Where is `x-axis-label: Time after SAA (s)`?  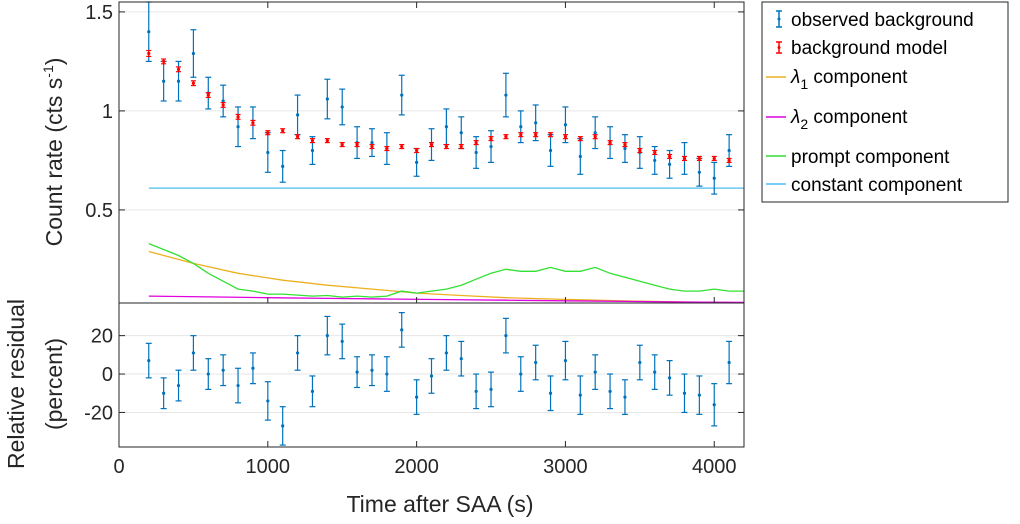
x-axis-label: Time after SAA (s) is located at coordinates (439, 504).